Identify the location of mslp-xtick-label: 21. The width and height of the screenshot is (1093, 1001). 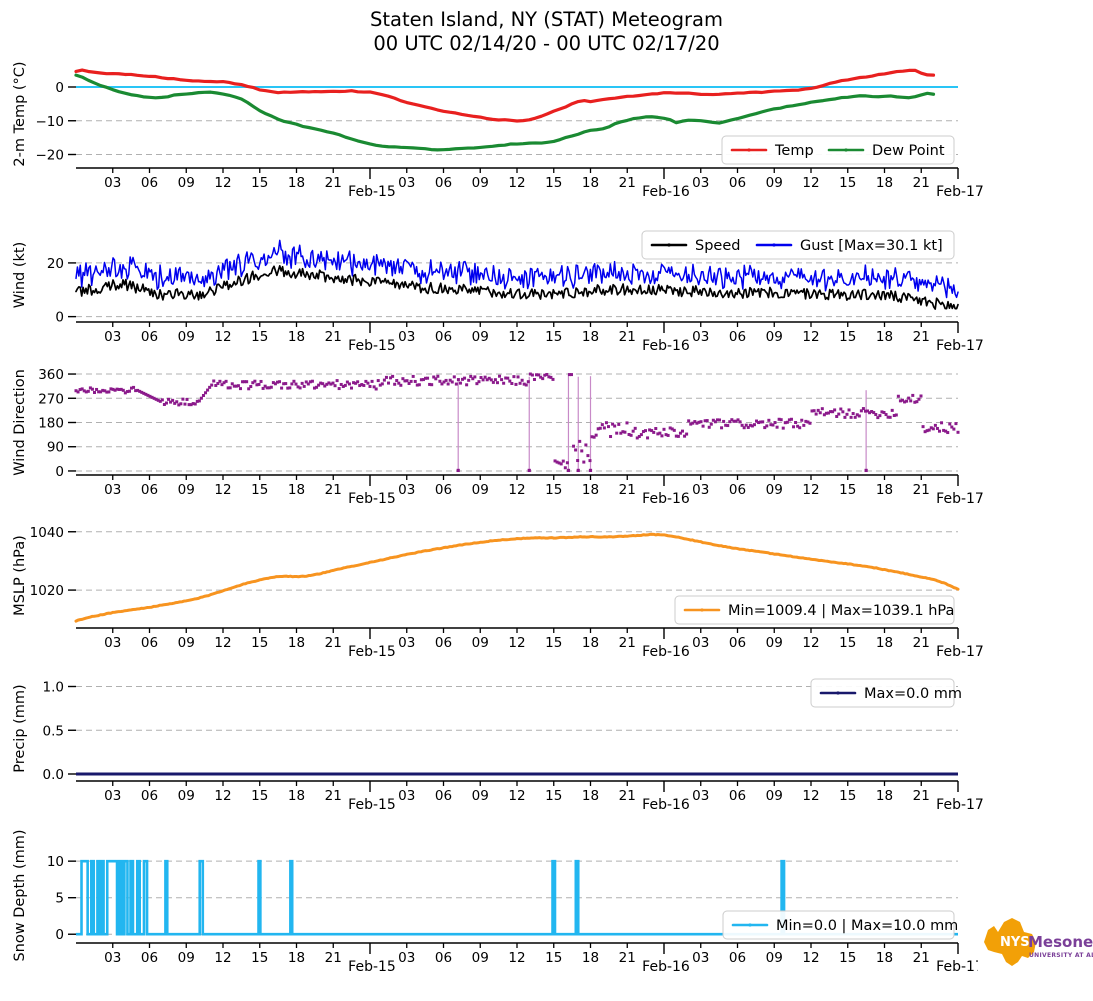
(333, 643).